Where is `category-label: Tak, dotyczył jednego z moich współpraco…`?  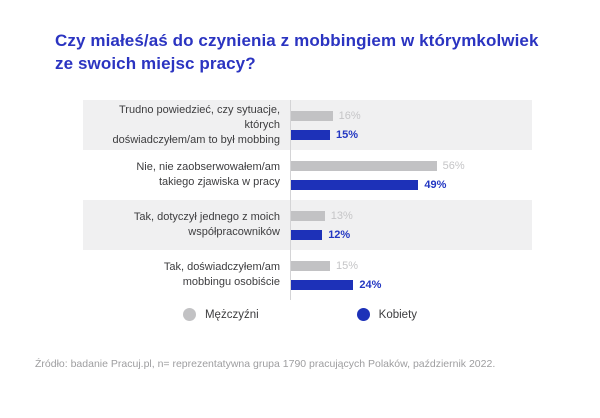 category-label: Tak, dotyczył jednego z moich współpraco… is located at coordinates (206, 224).